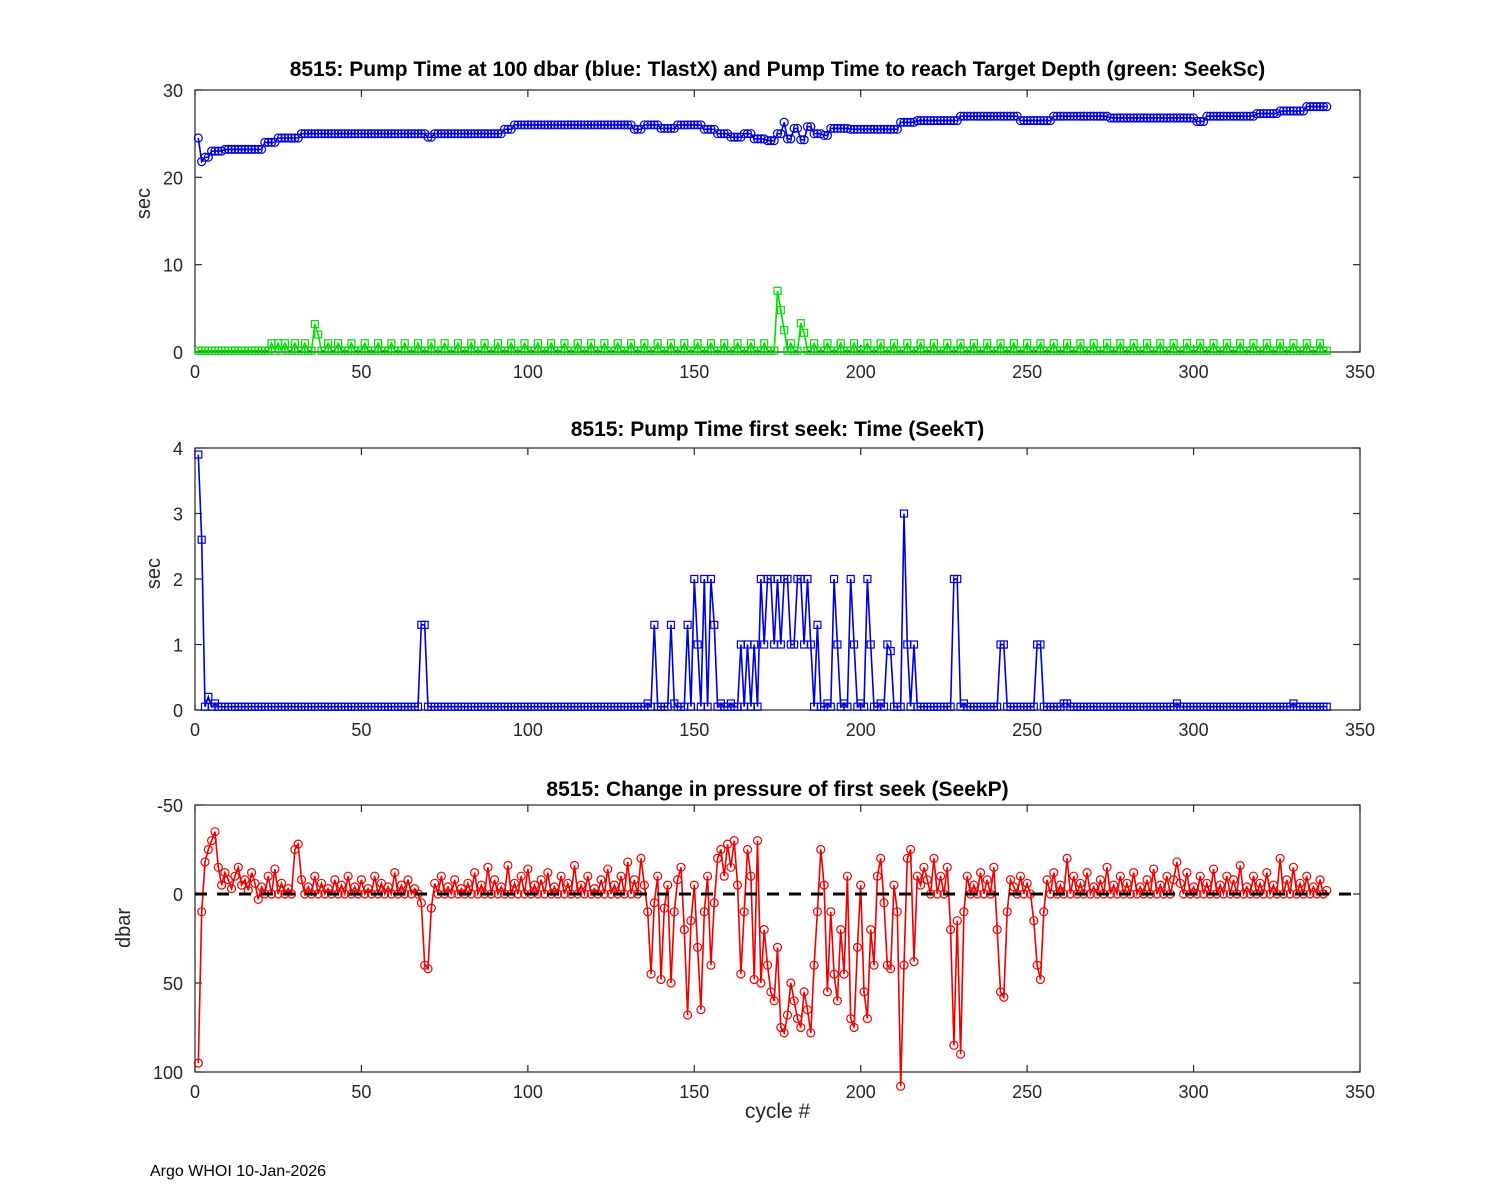  What do you see at coordinates (178, 580) in the screenshot?
I see `svg-text: 2` at bounding box center [178, 580].